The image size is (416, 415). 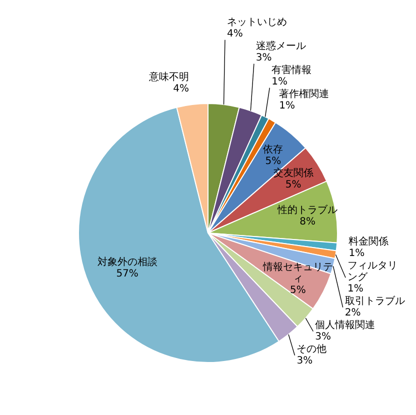 What do you see at coordinates (311, 349) in the screenshot?
I see `slice-label: その他` at bounding box center [311, 349].